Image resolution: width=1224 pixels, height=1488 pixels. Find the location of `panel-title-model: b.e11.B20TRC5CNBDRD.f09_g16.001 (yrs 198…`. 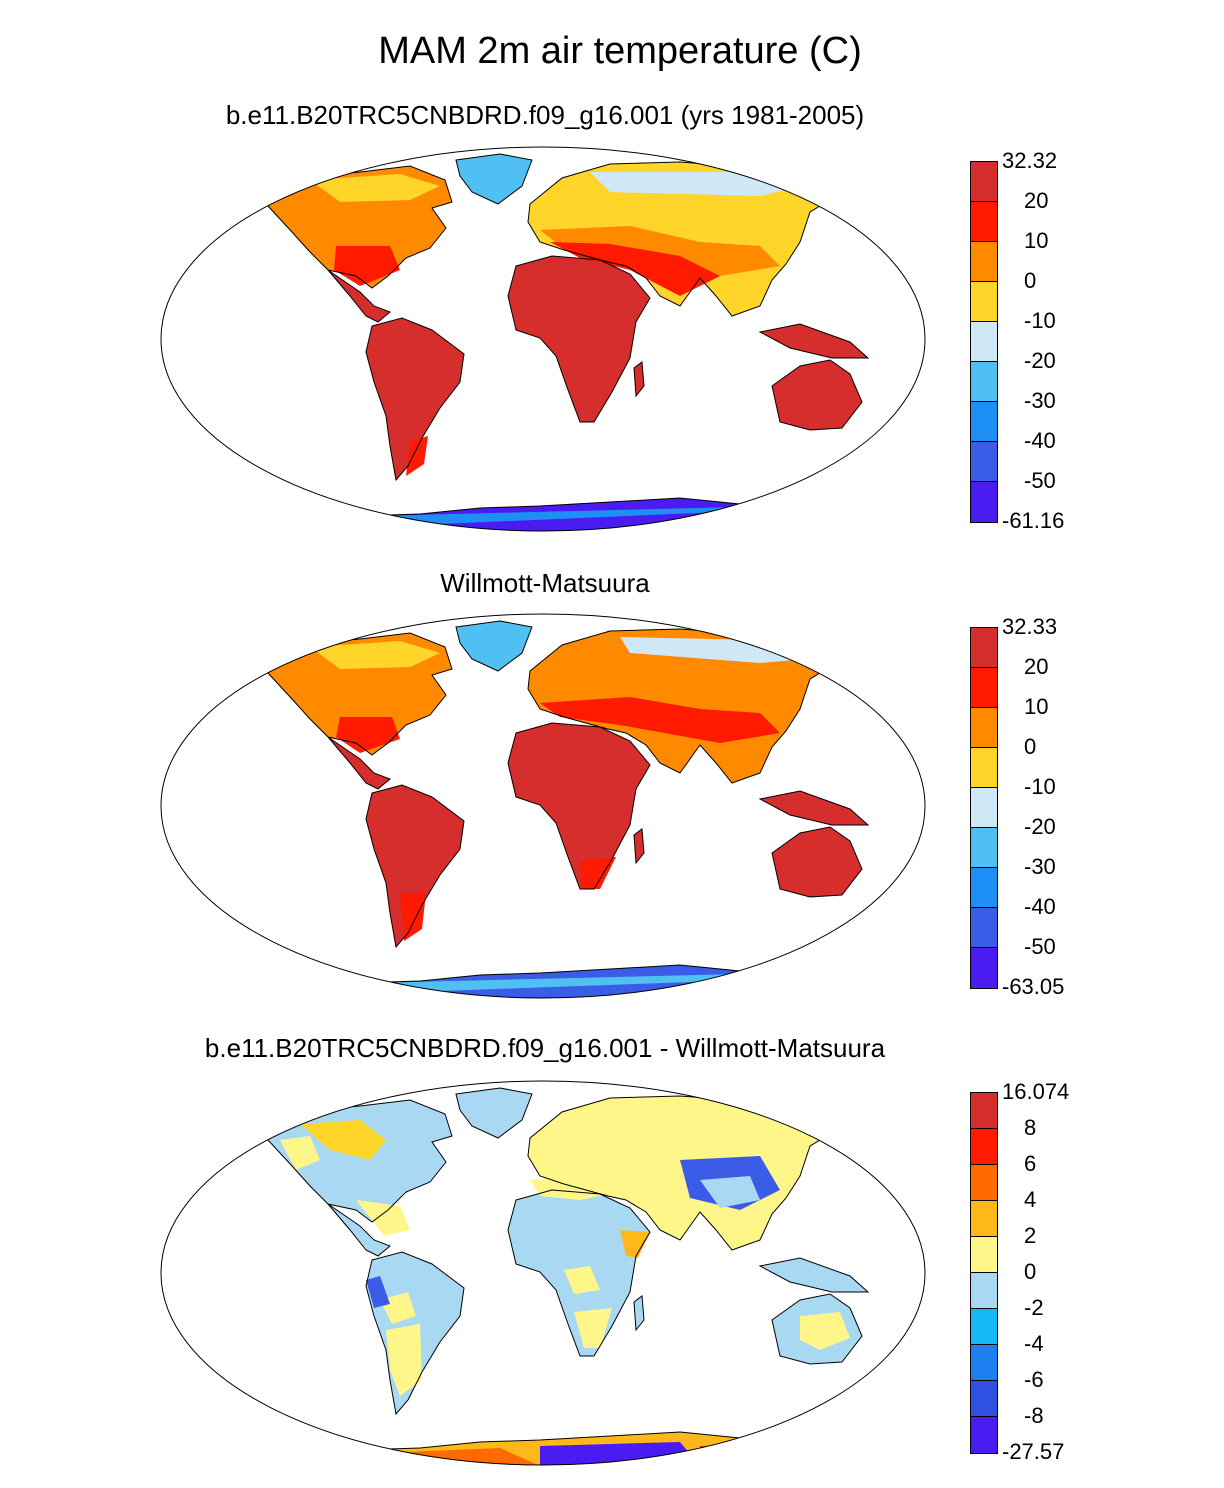

panel-title-model: b.e11.B20TRC5CNBDRD.f09_g16.001 (yrs 198… is located at coordinates (545, 115).